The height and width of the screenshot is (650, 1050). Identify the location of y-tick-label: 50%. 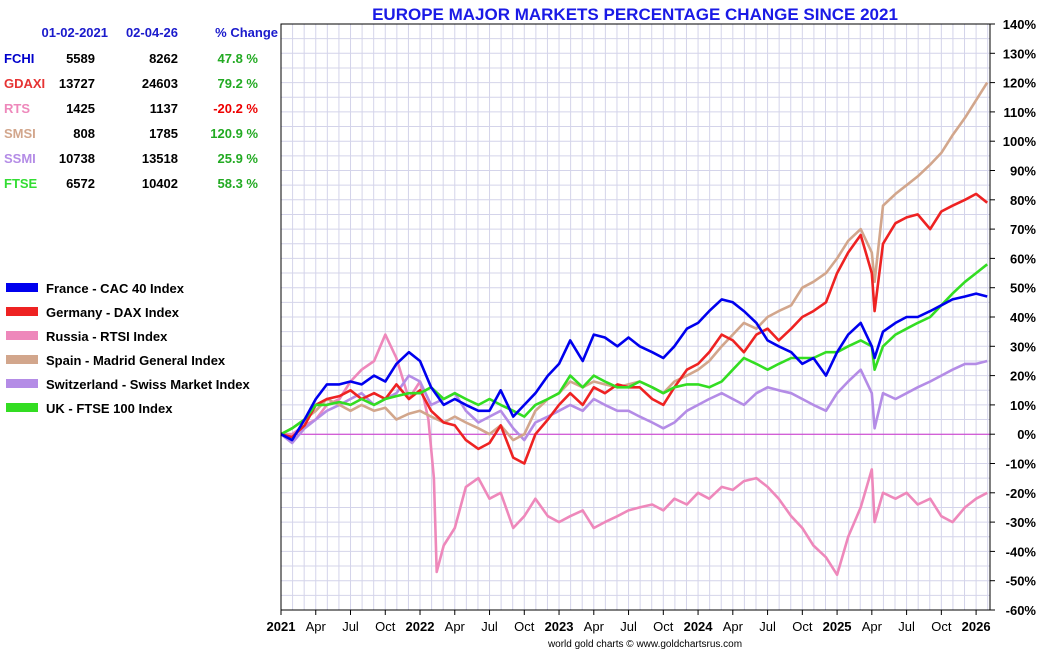
(1023, 288).